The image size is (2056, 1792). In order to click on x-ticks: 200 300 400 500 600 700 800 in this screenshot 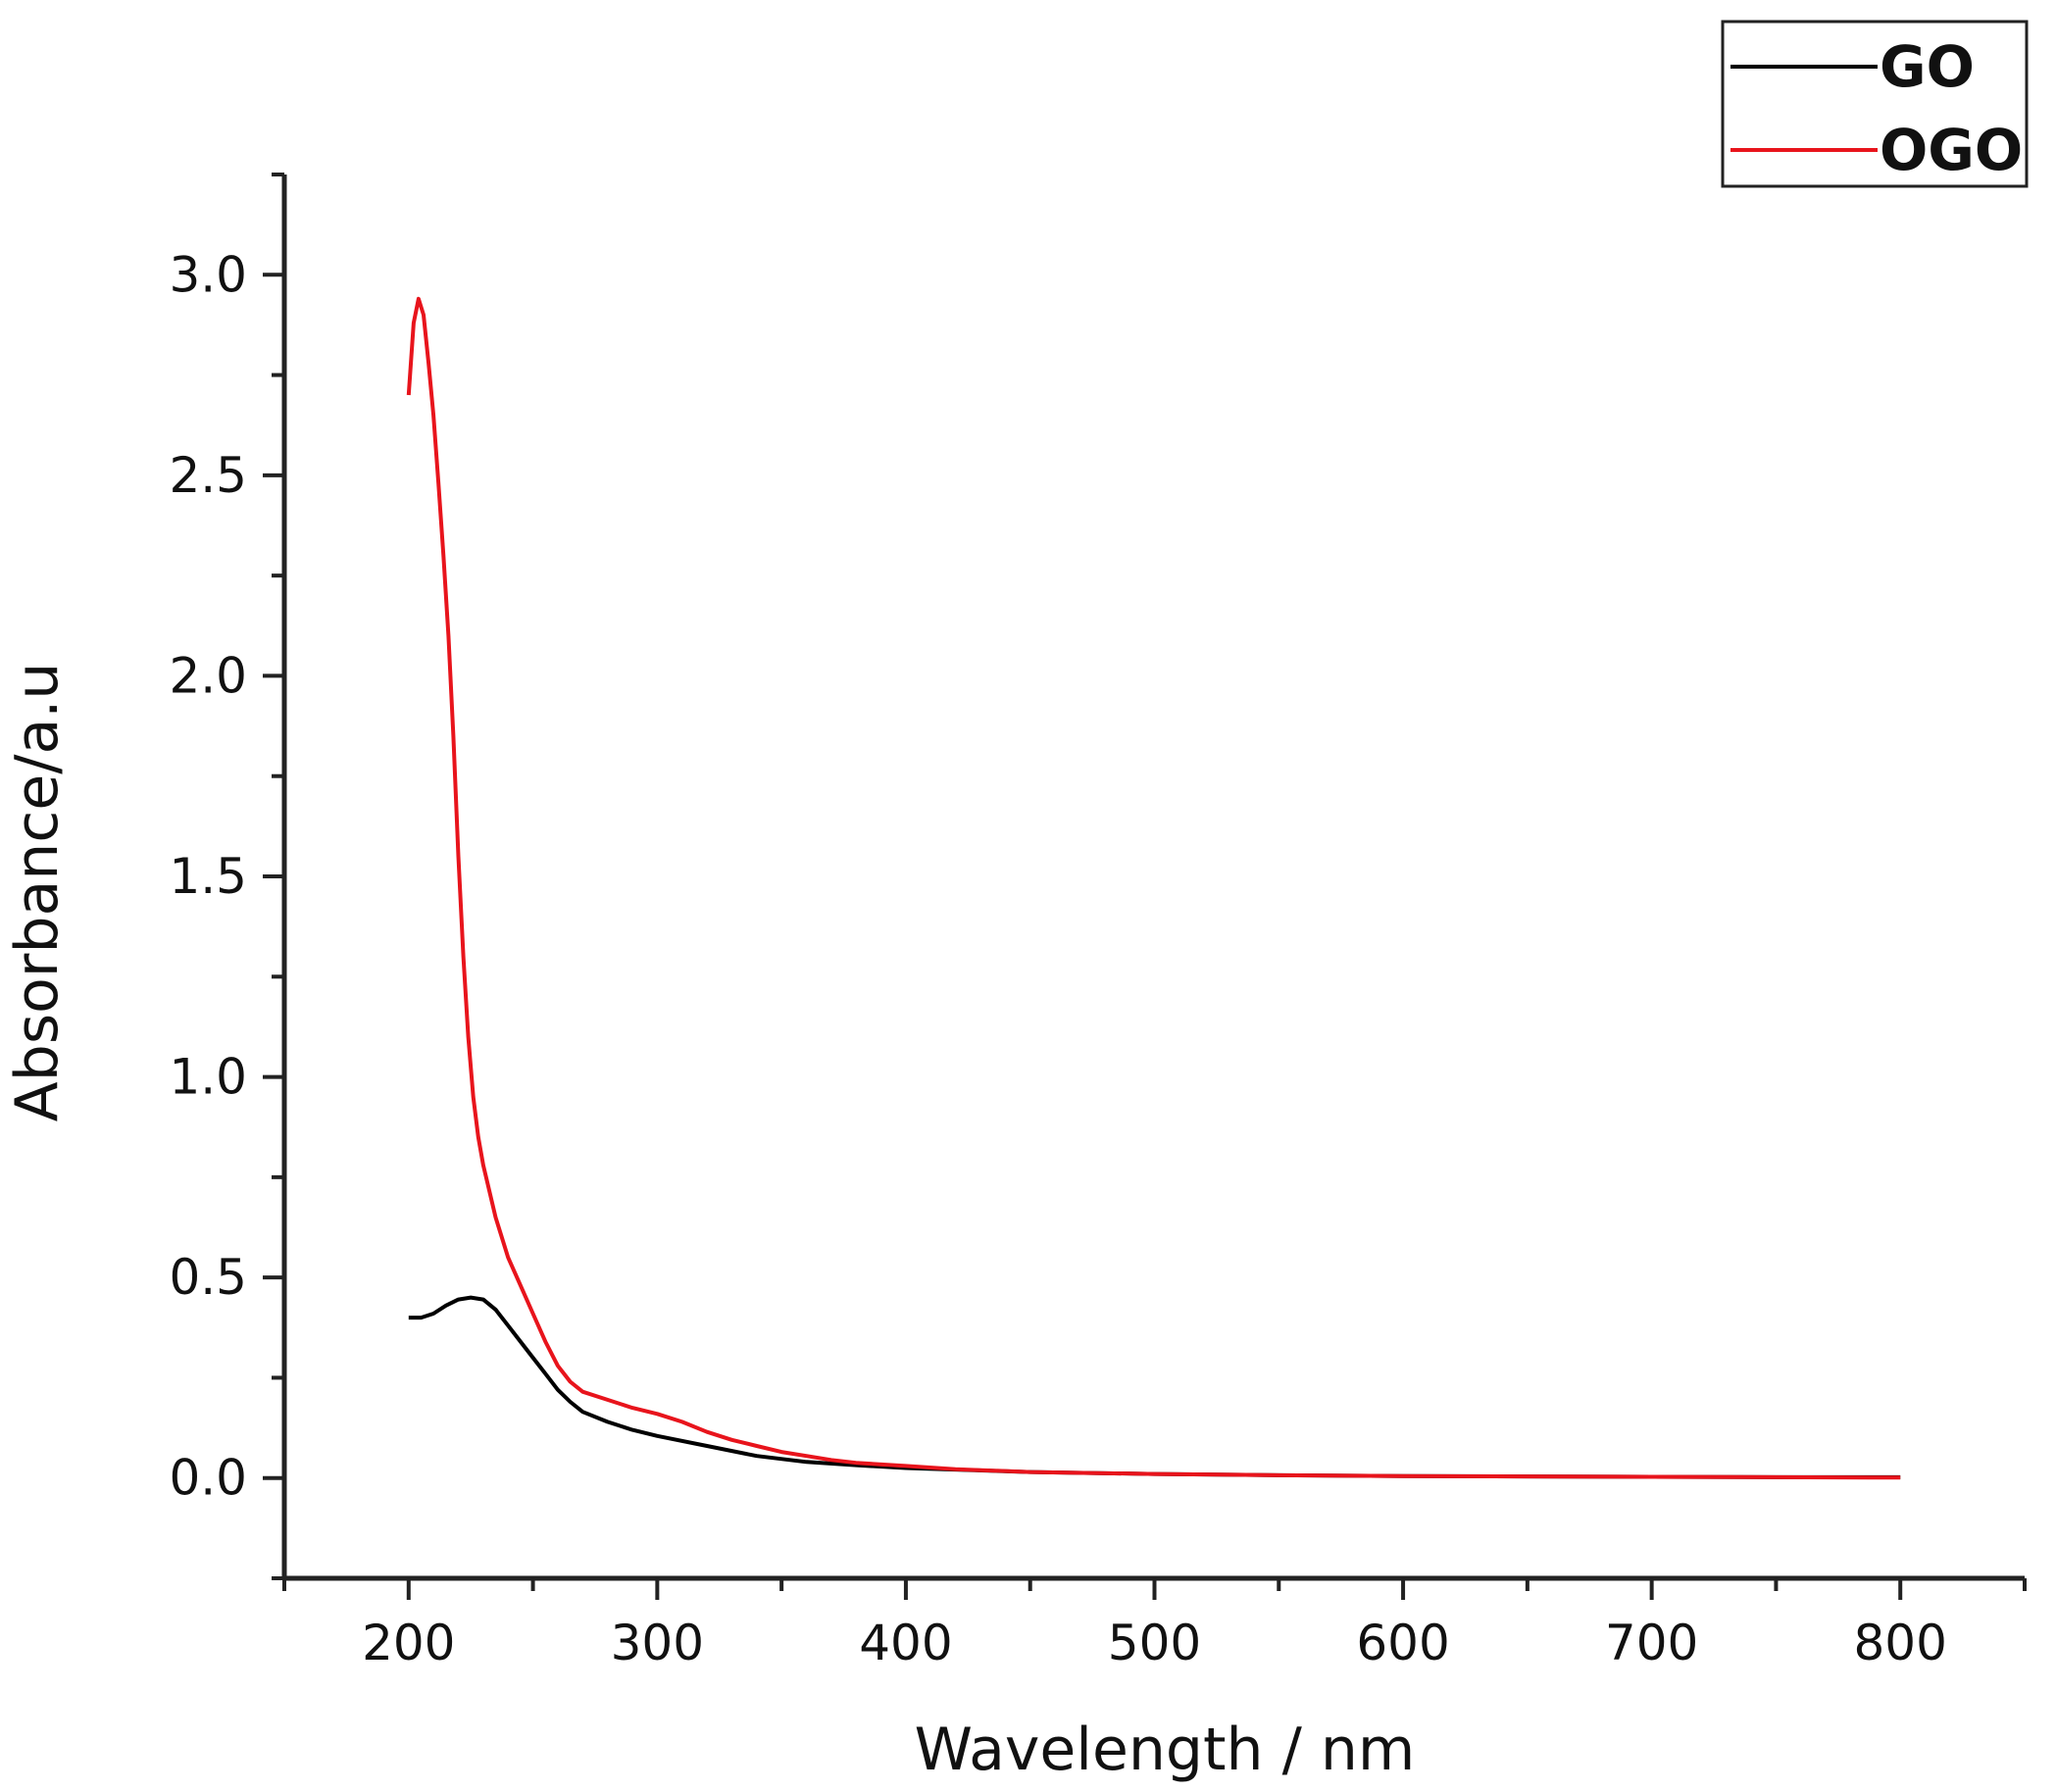, I will do `click(1154, 1625)`.